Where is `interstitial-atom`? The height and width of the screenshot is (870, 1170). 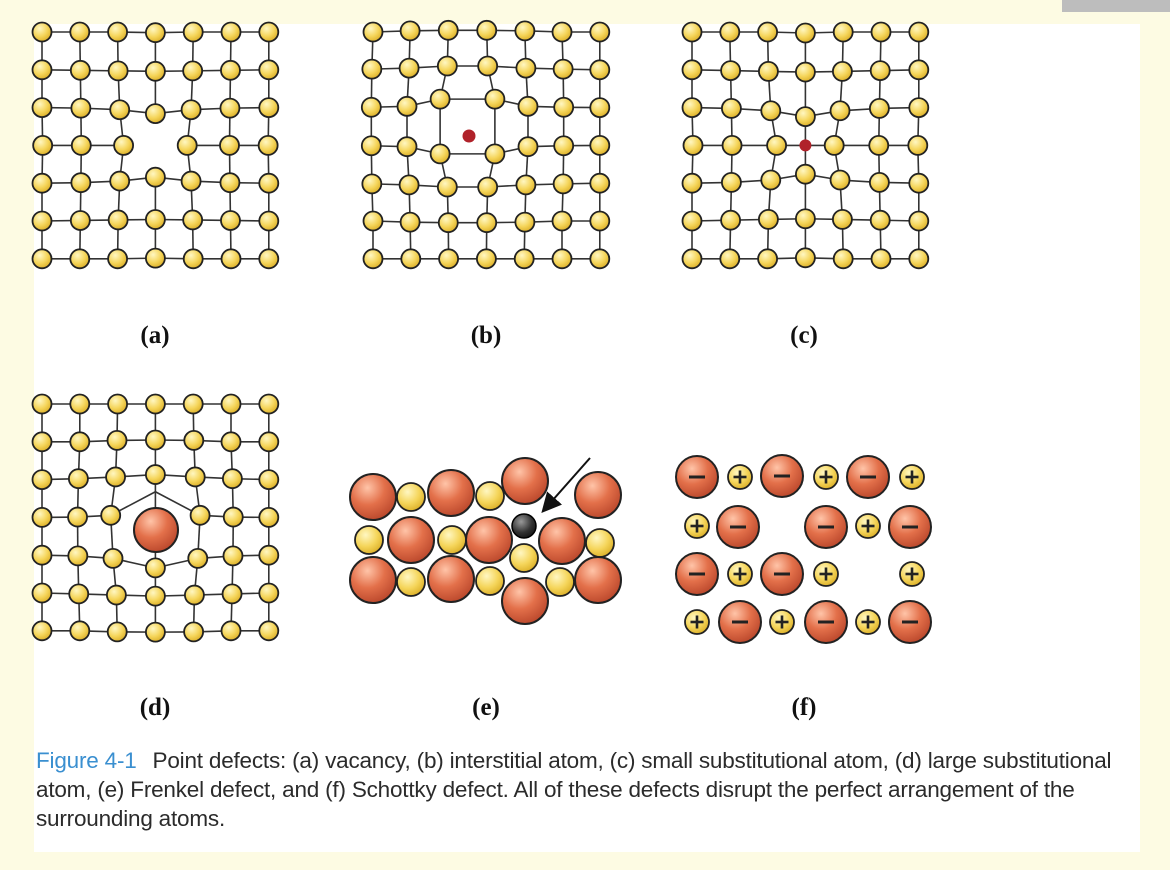
interstitial-atom is located at coordinates (469, 136).